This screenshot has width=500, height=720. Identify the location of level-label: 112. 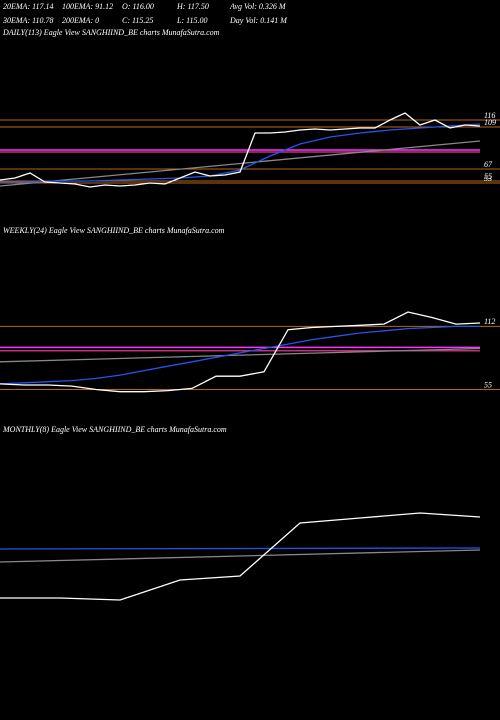
(489, 321).